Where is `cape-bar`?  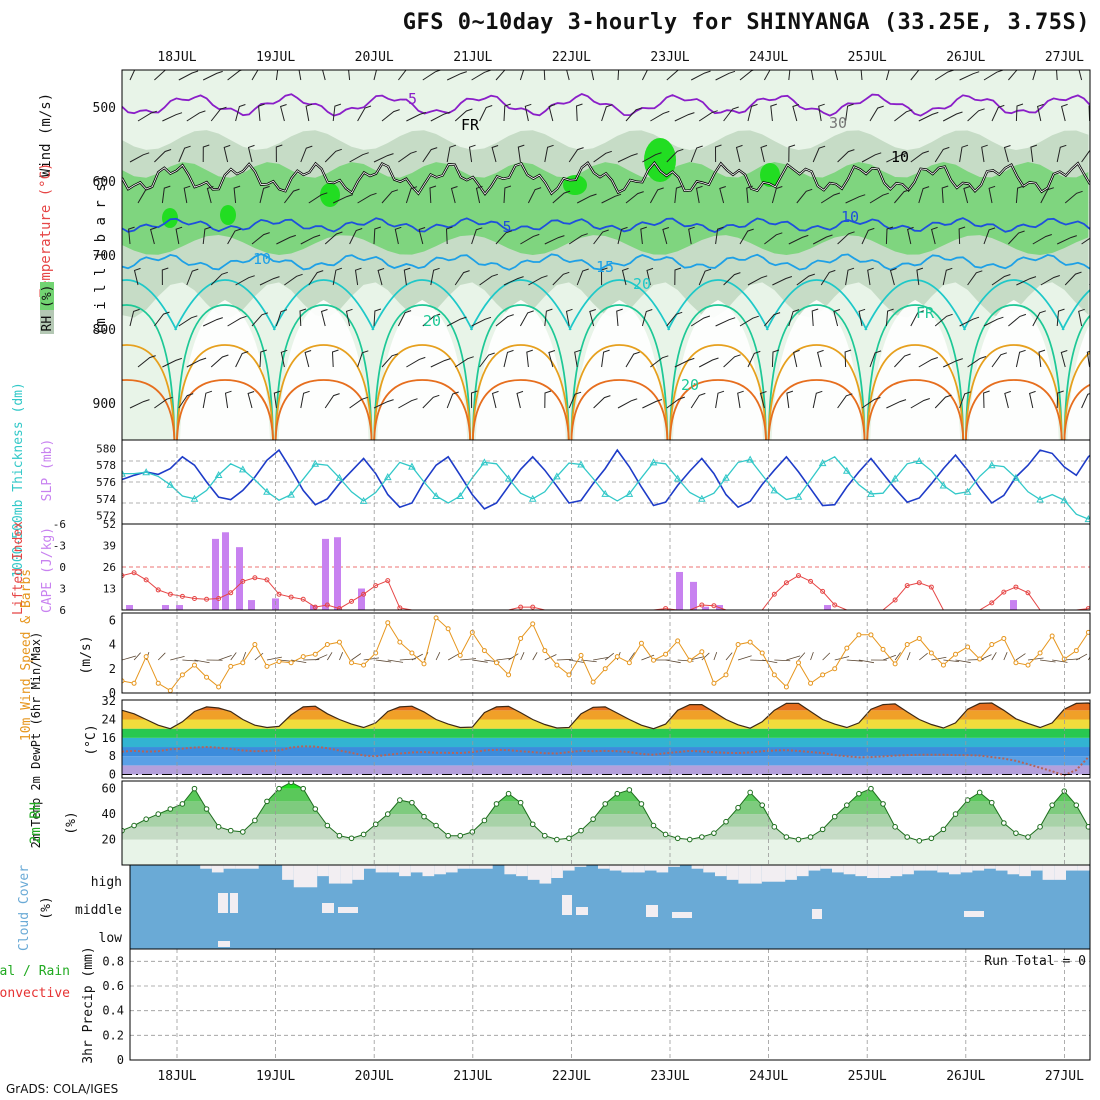
cape-bar is located at coordinates (165, 607).